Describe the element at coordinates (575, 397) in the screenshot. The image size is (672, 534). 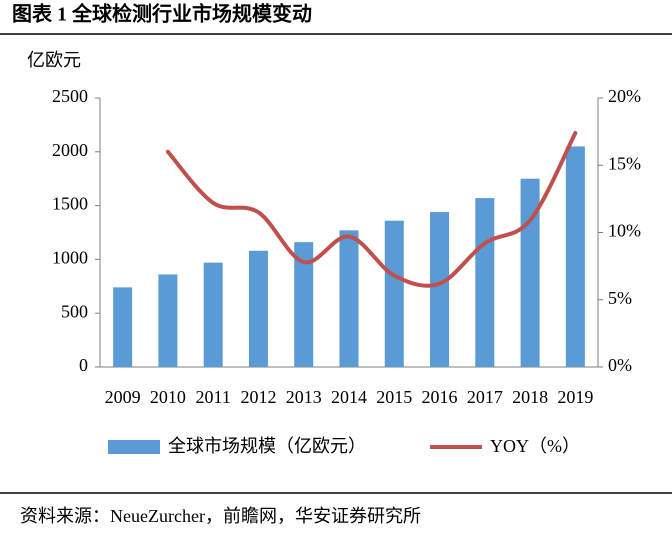
I see `x-tick-label: 2019` at that location.